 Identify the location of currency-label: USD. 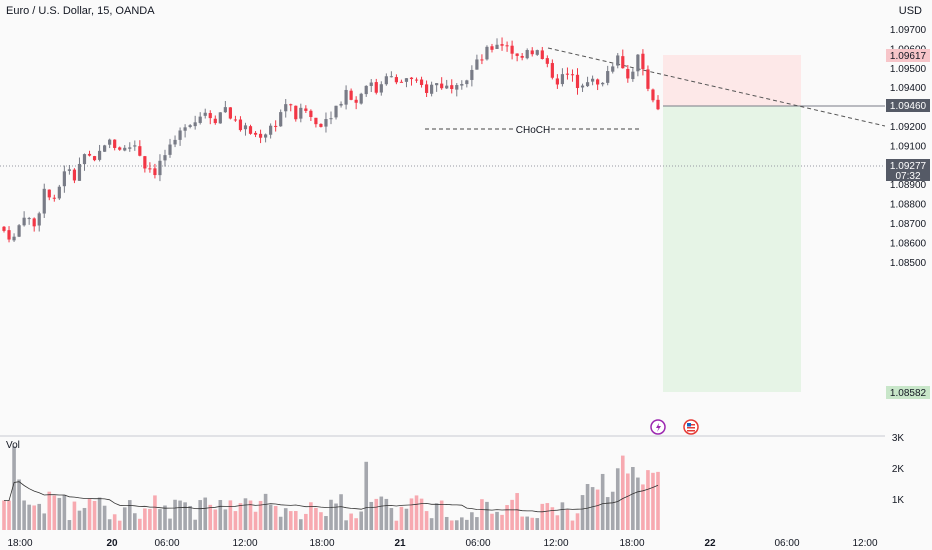
(910, 11).